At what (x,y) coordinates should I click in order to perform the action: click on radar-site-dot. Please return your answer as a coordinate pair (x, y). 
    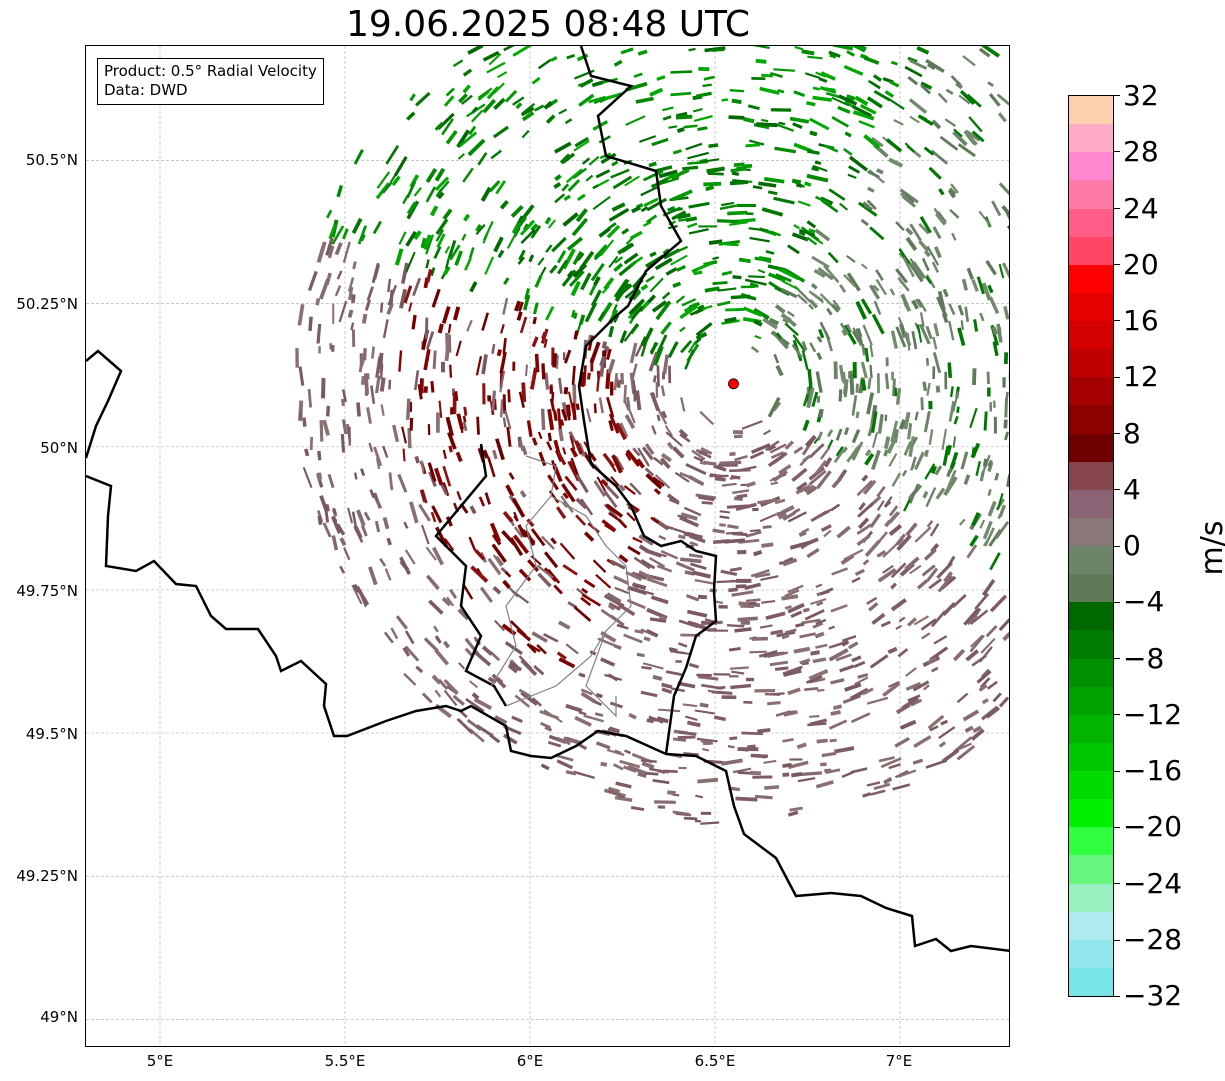
    Looking at the image, I should click on (733, 384).